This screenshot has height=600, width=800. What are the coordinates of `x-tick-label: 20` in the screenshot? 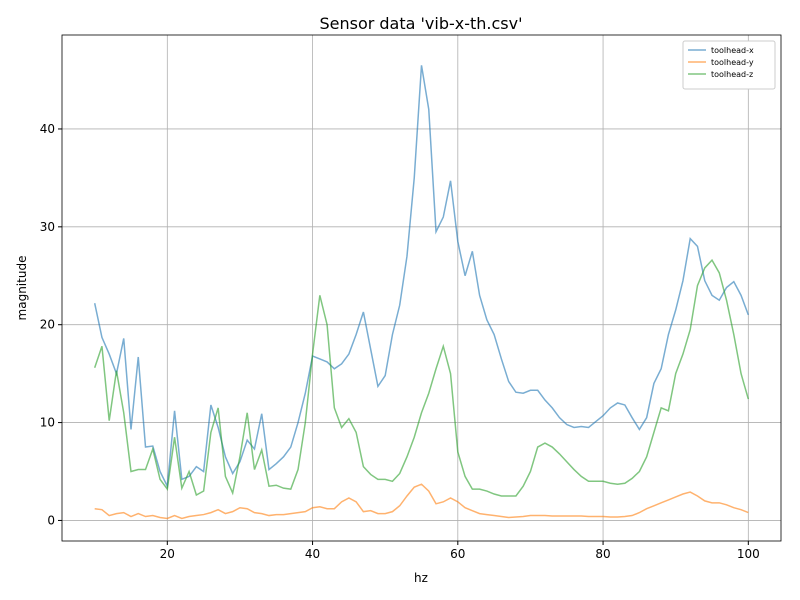 It's located at (167, 554).